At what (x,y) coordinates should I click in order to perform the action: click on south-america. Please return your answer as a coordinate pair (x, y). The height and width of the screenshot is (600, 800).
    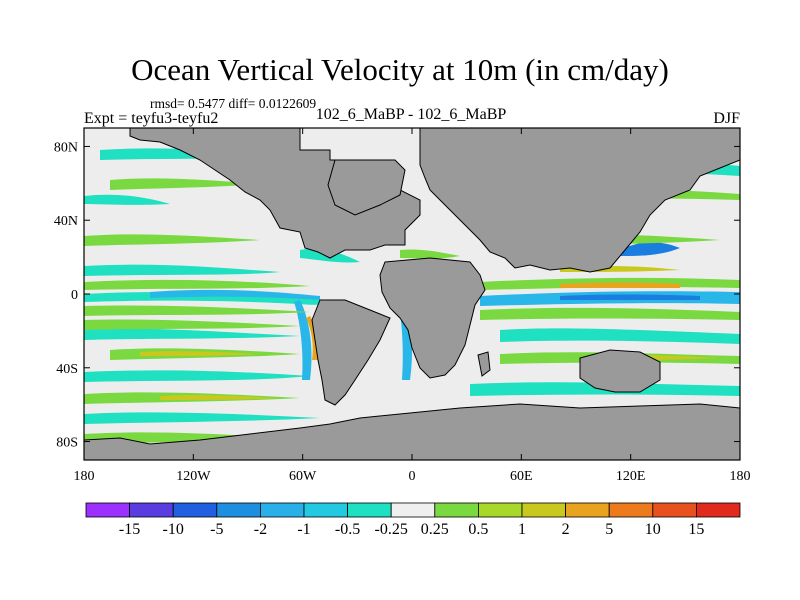
    Looking at the image, I should click on (351, 352).